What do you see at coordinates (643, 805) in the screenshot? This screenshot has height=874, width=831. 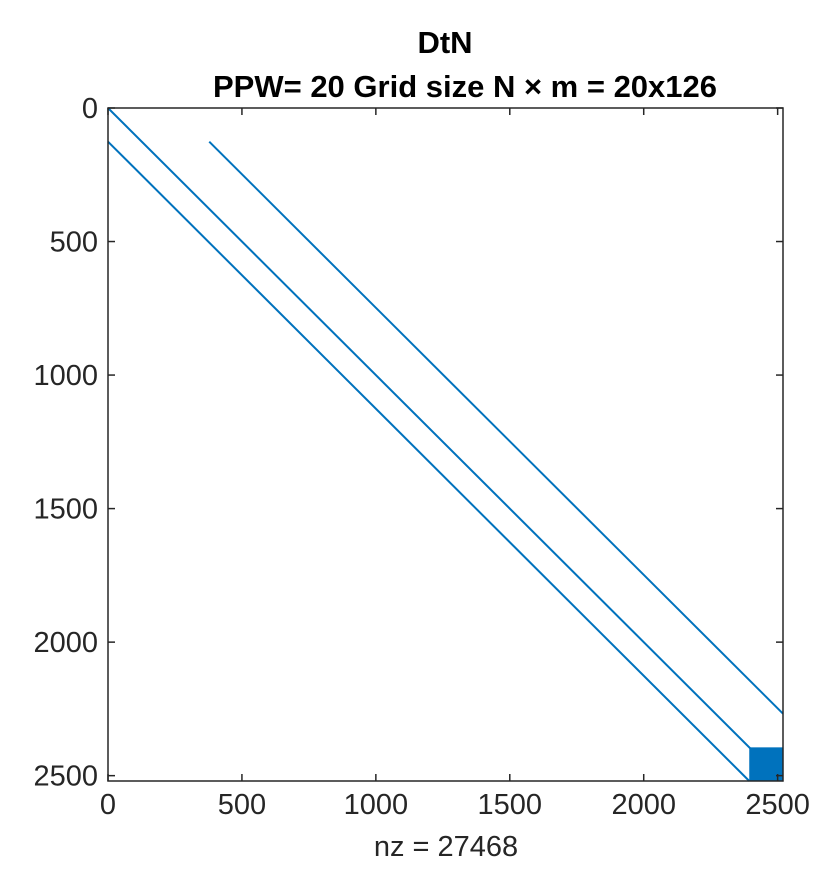 I see `x-tick-label-2000: 2000` at bounding box center [643, 805].